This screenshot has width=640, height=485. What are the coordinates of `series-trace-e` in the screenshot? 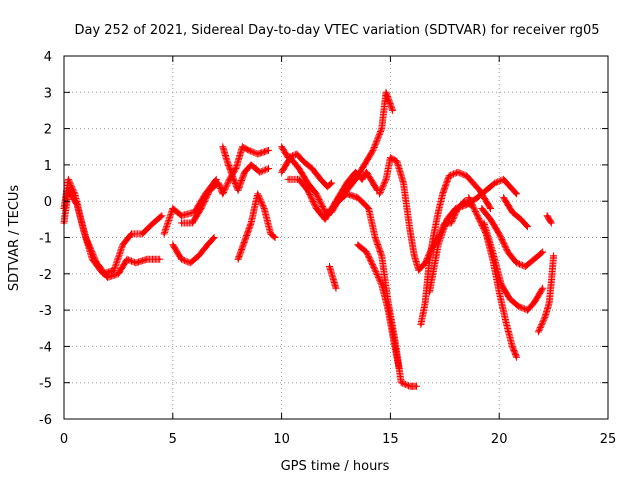 It's located at (225, 185).